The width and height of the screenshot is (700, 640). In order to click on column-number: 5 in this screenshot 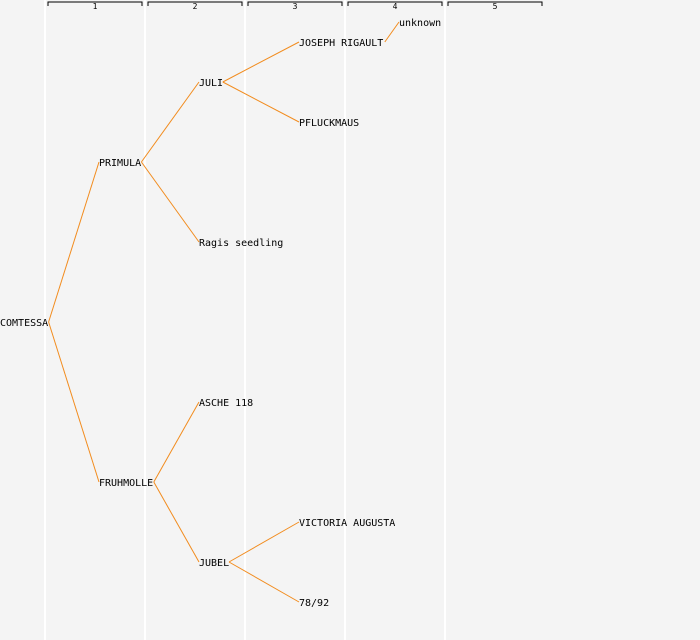, I will do `click(495, 6)`.